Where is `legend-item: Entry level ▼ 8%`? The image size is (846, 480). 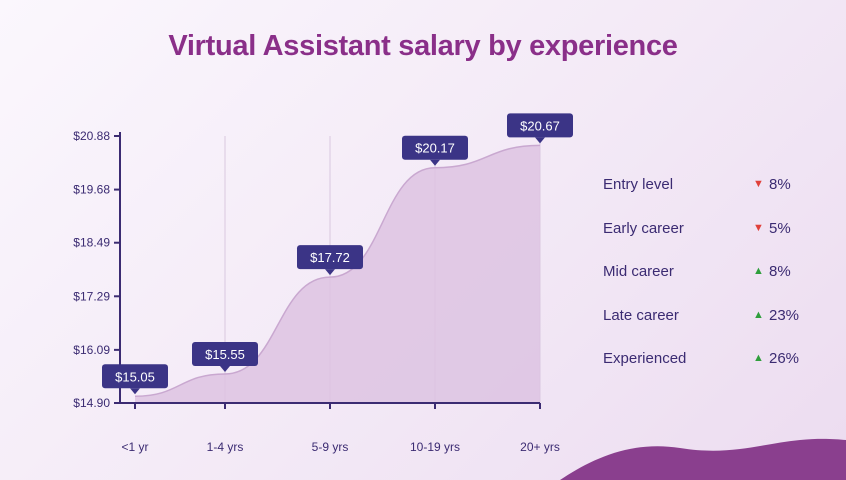
legend-item: Entry level ▼ 8% is located at coordinates (713, 198).